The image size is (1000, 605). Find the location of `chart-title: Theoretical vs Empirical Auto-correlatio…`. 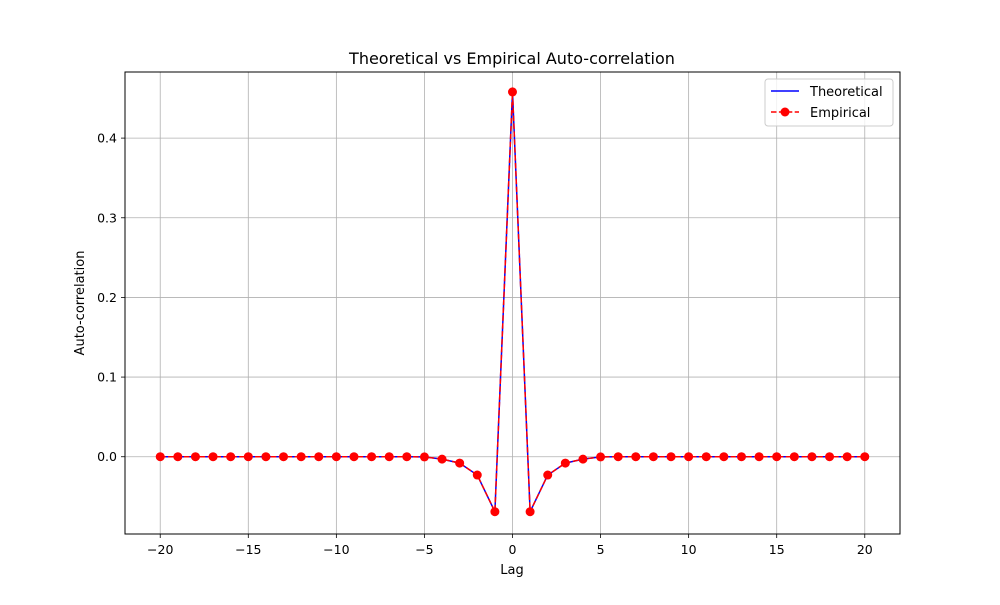

chart-title: Theoretical vs Empirical Auto-correlatio… is located at coordinates (511, 58).